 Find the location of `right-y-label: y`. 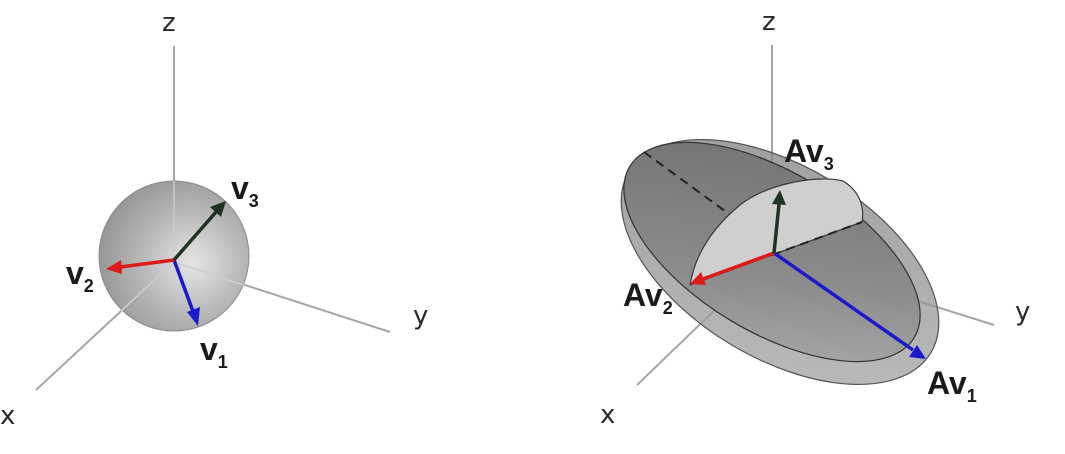

right-y-label: y is located at coordinates (1022, 312).